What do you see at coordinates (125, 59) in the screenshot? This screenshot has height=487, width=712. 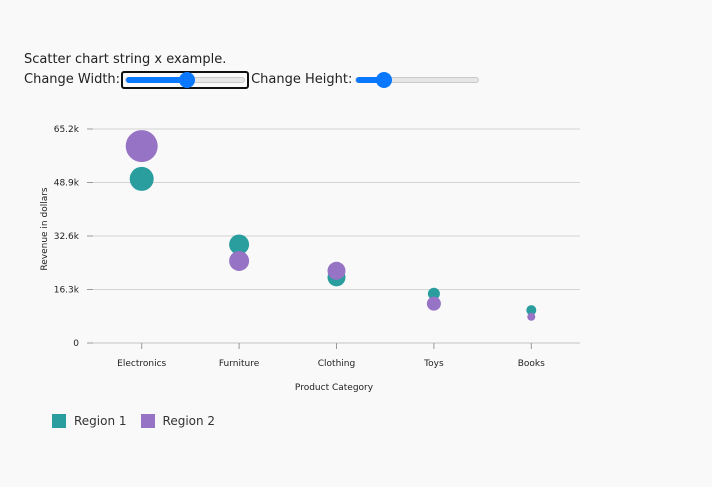 I see `chart-caption: Scatter chart string x example.` at bounding box center [125, 59].